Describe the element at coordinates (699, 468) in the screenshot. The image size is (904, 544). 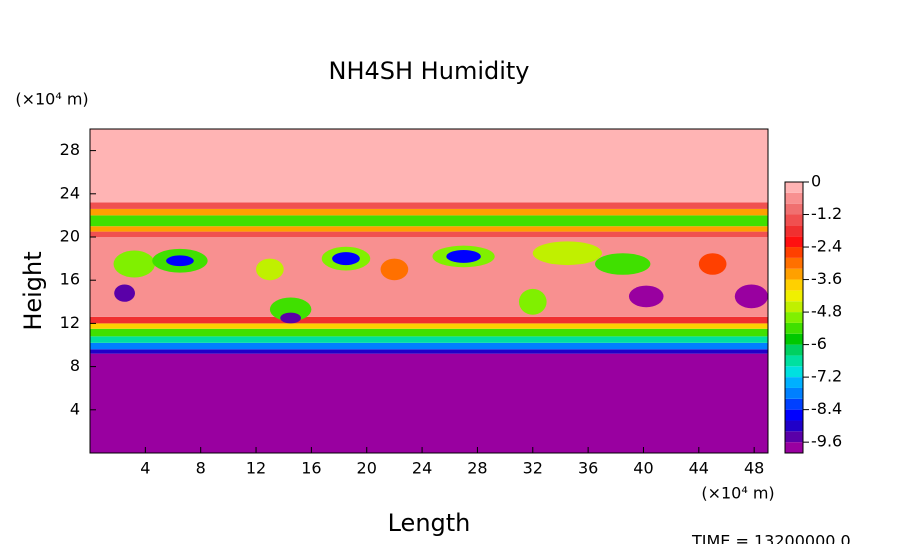
I see `x-tick-label: 44` at that location.